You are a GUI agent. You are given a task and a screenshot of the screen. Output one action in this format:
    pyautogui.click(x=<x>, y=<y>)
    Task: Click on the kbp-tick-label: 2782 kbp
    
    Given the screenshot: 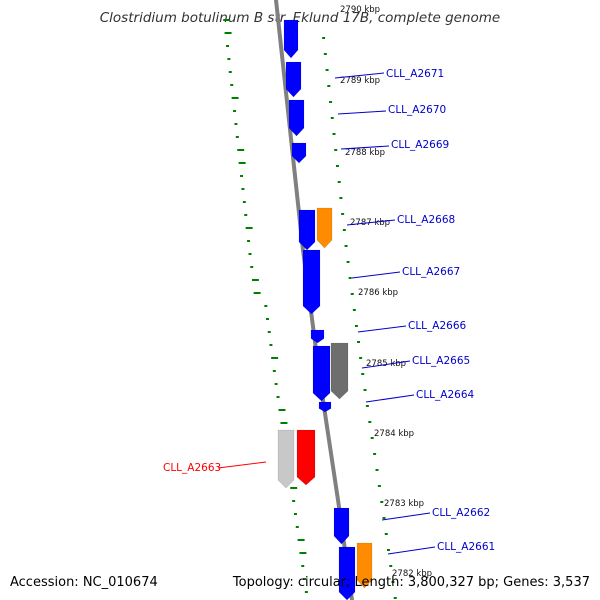 What is the action you would take?
    pyautogui.click(x=412, y=574)
    